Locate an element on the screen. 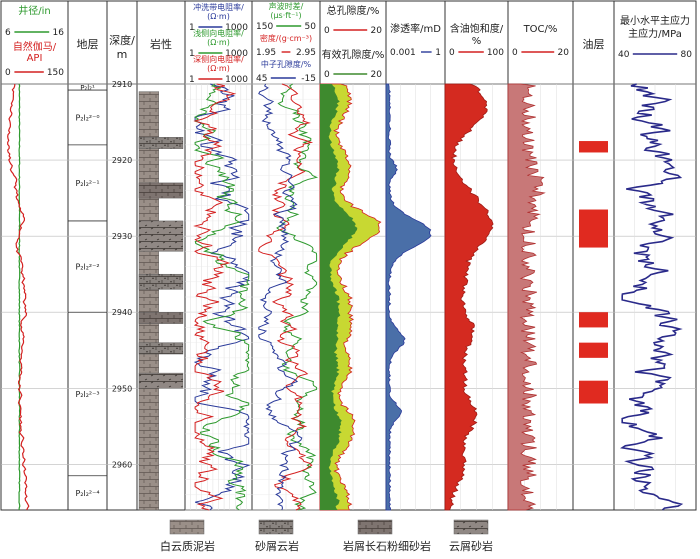  stress-curve is located at coordinates (652, 297).